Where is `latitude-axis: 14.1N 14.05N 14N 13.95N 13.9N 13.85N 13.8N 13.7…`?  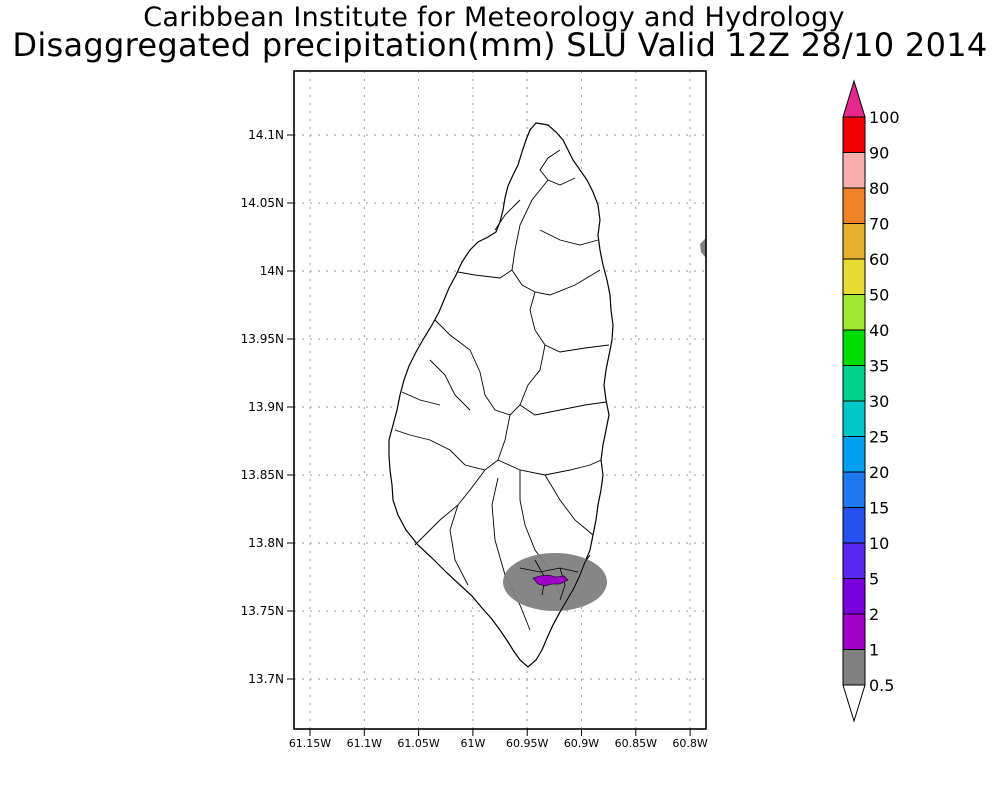
latitude-axis: 14.1N 14.05N 14N 13.95N 13.9N 13.85N 13.8N 13.7… is located at coordinates (267, 407).